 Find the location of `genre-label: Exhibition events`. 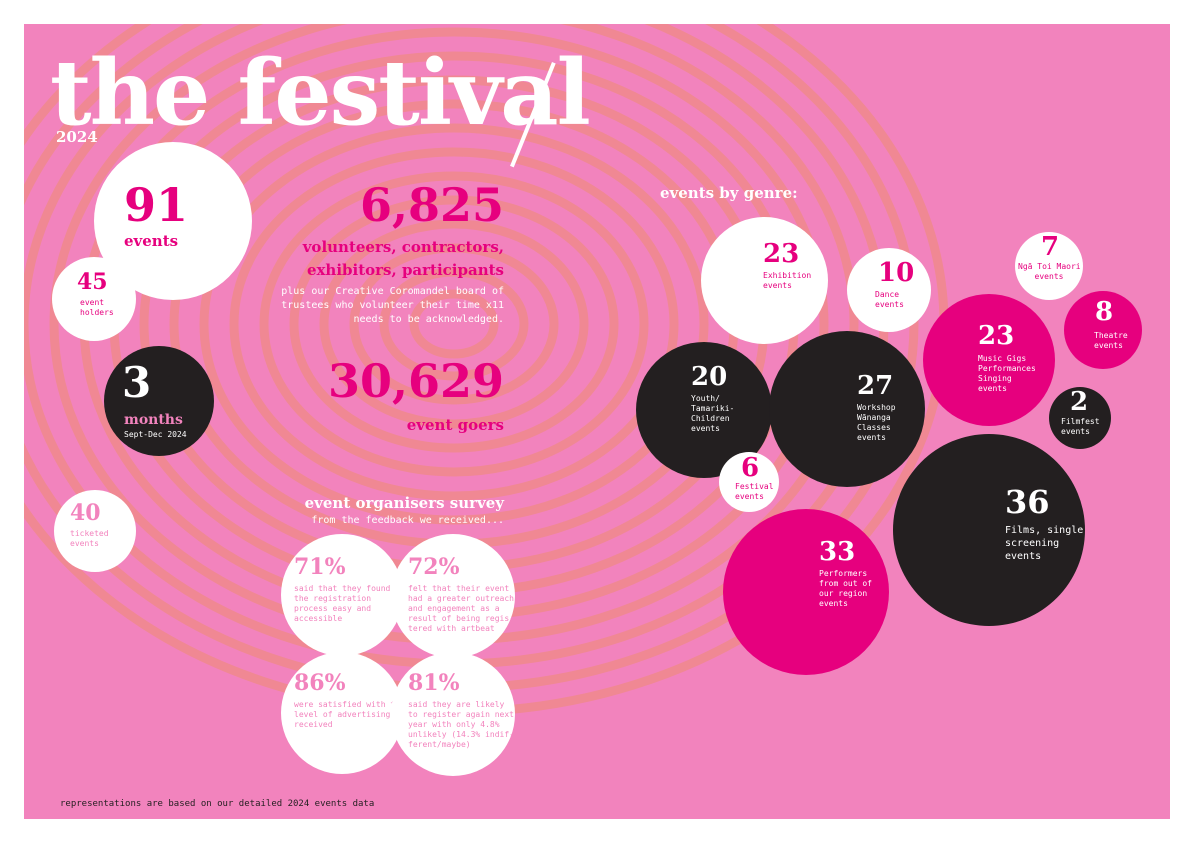

genre-label: Exhibition events is located at coordinates (787, 280).